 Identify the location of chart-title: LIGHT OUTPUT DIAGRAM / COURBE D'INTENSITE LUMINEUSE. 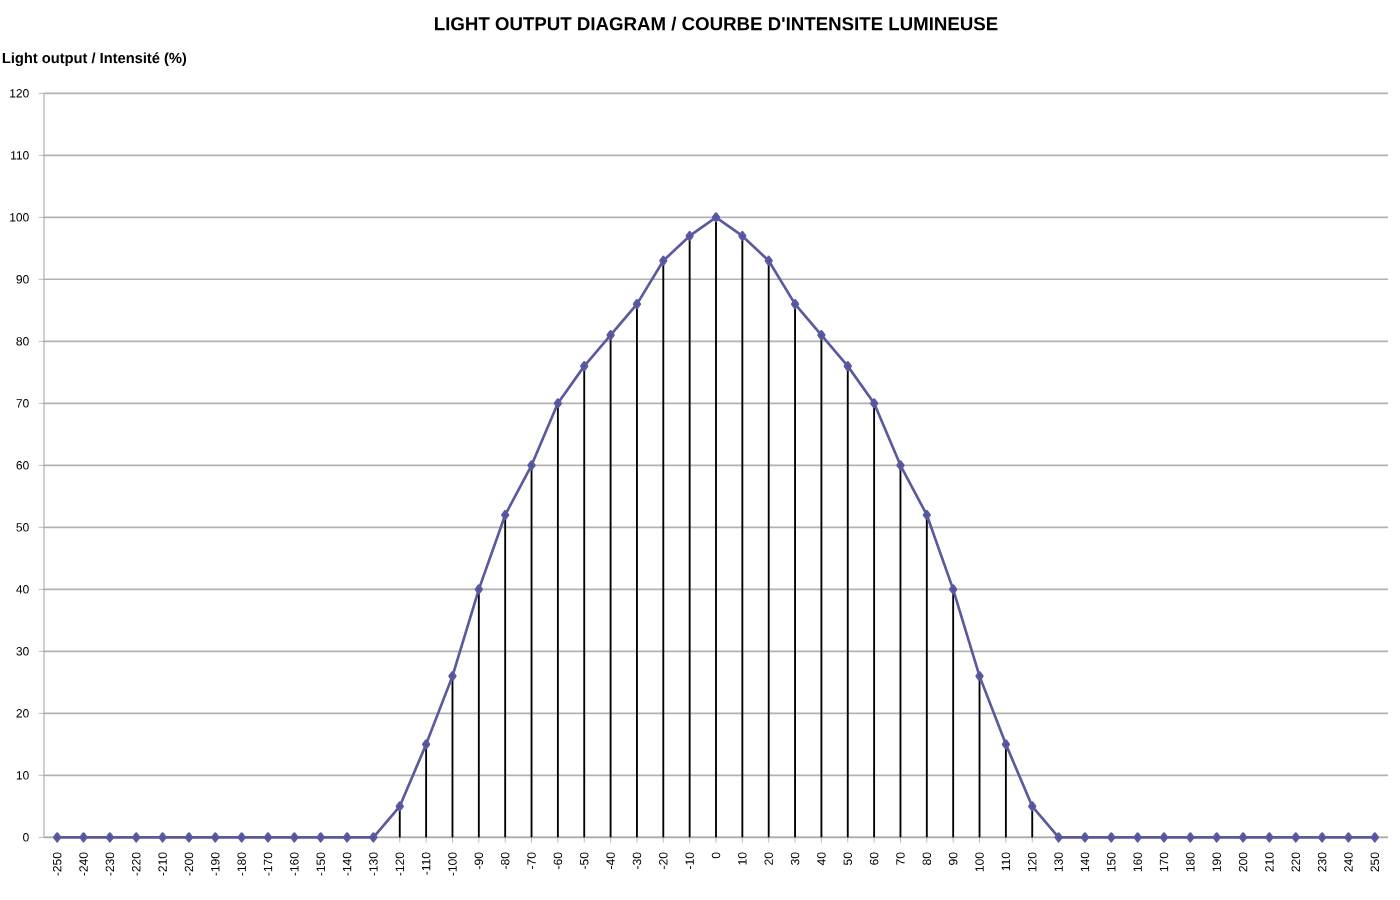
(716, 23).